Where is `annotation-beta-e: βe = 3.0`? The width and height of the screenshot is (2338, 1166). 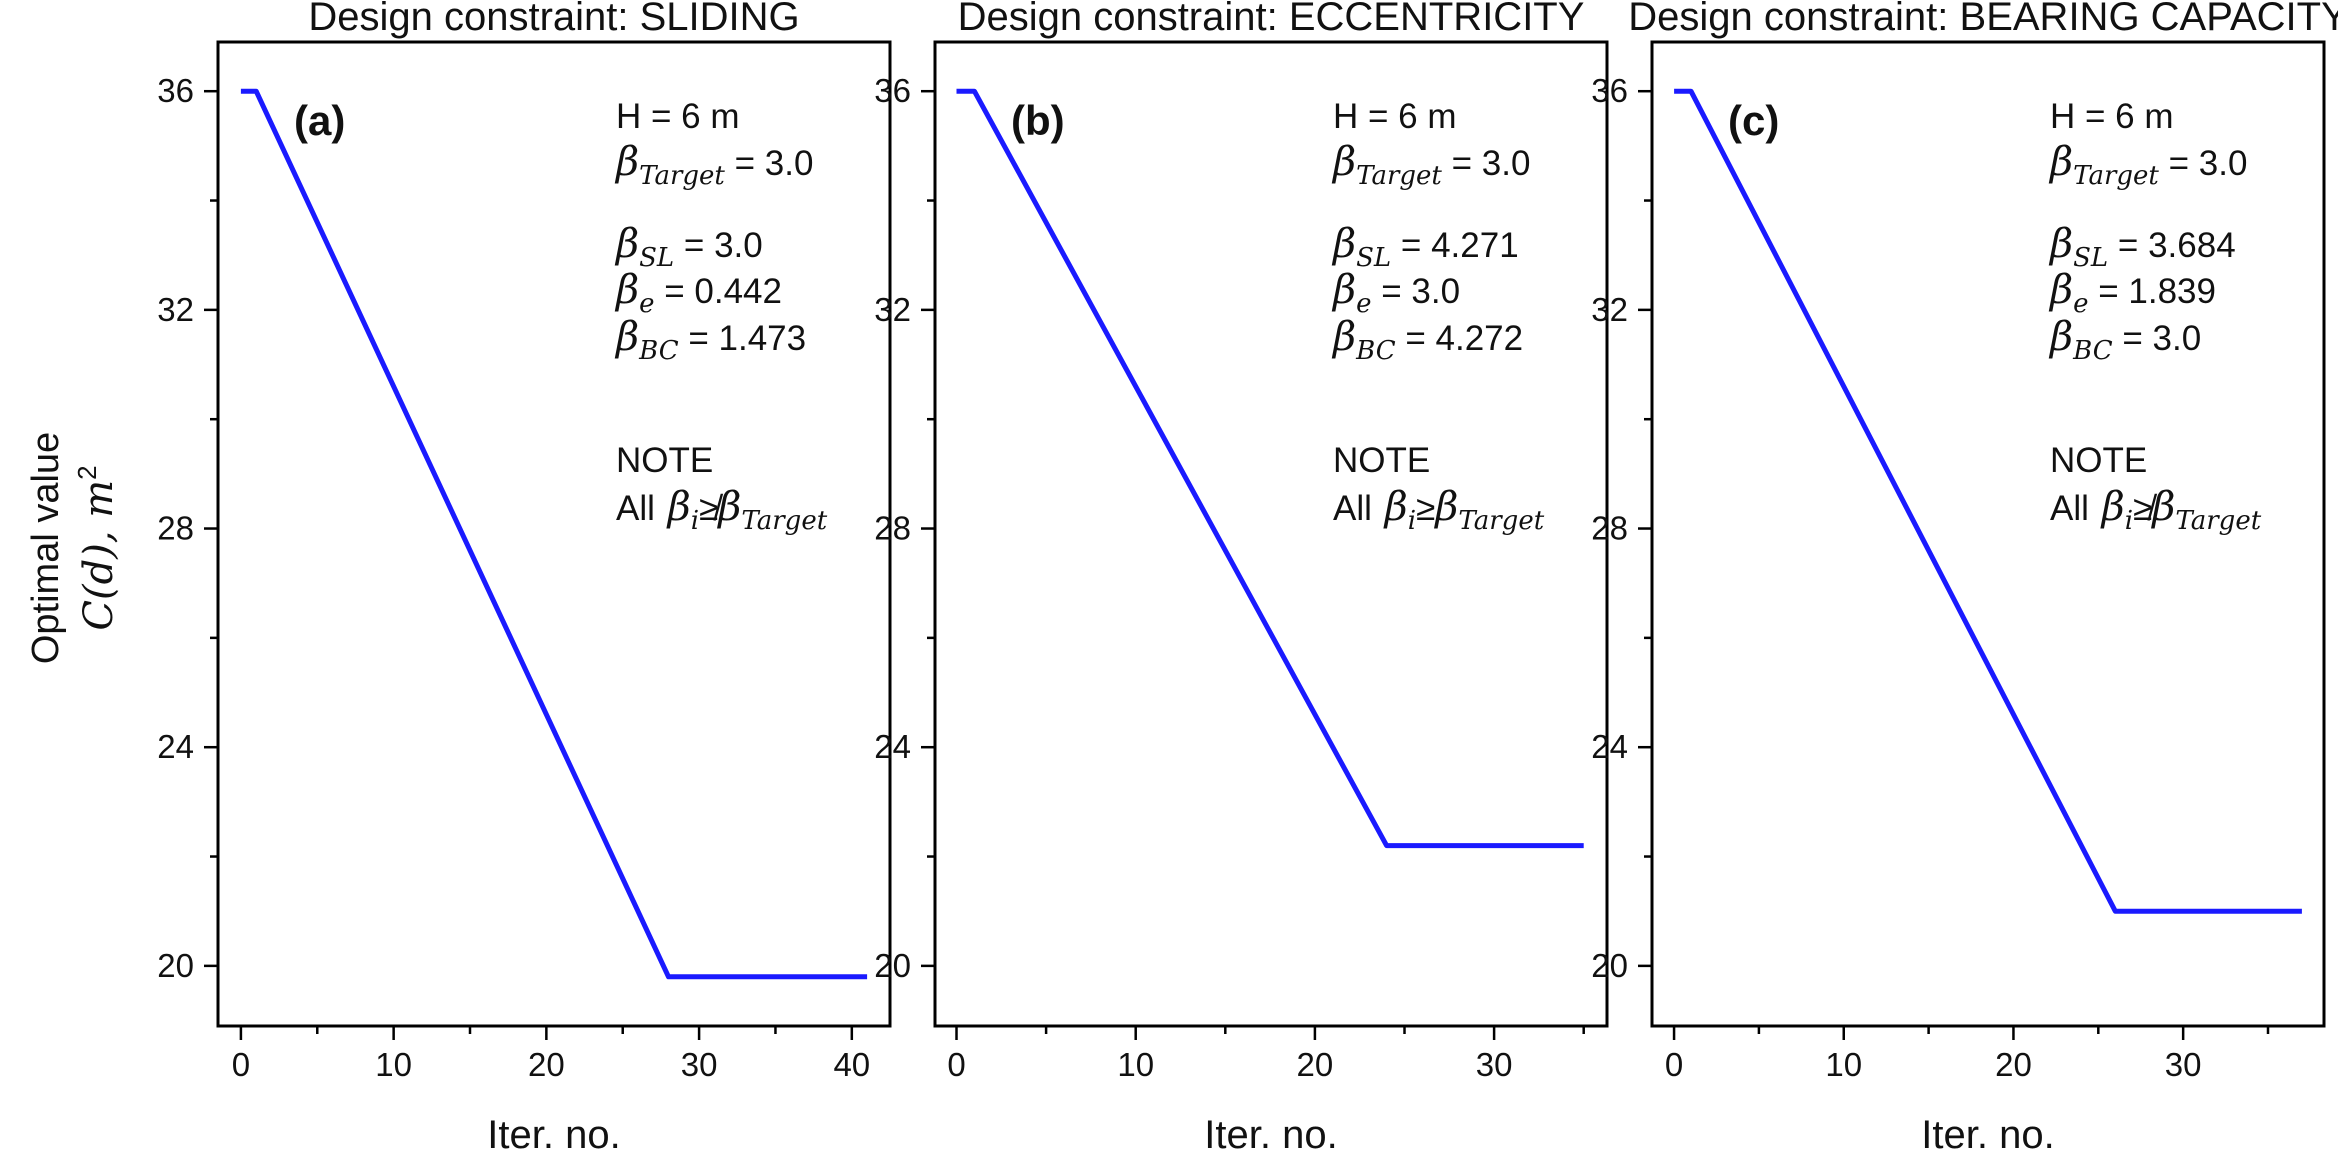 annotation-beta-e: βe = 3.0 is located at coordinates (1395, 293).